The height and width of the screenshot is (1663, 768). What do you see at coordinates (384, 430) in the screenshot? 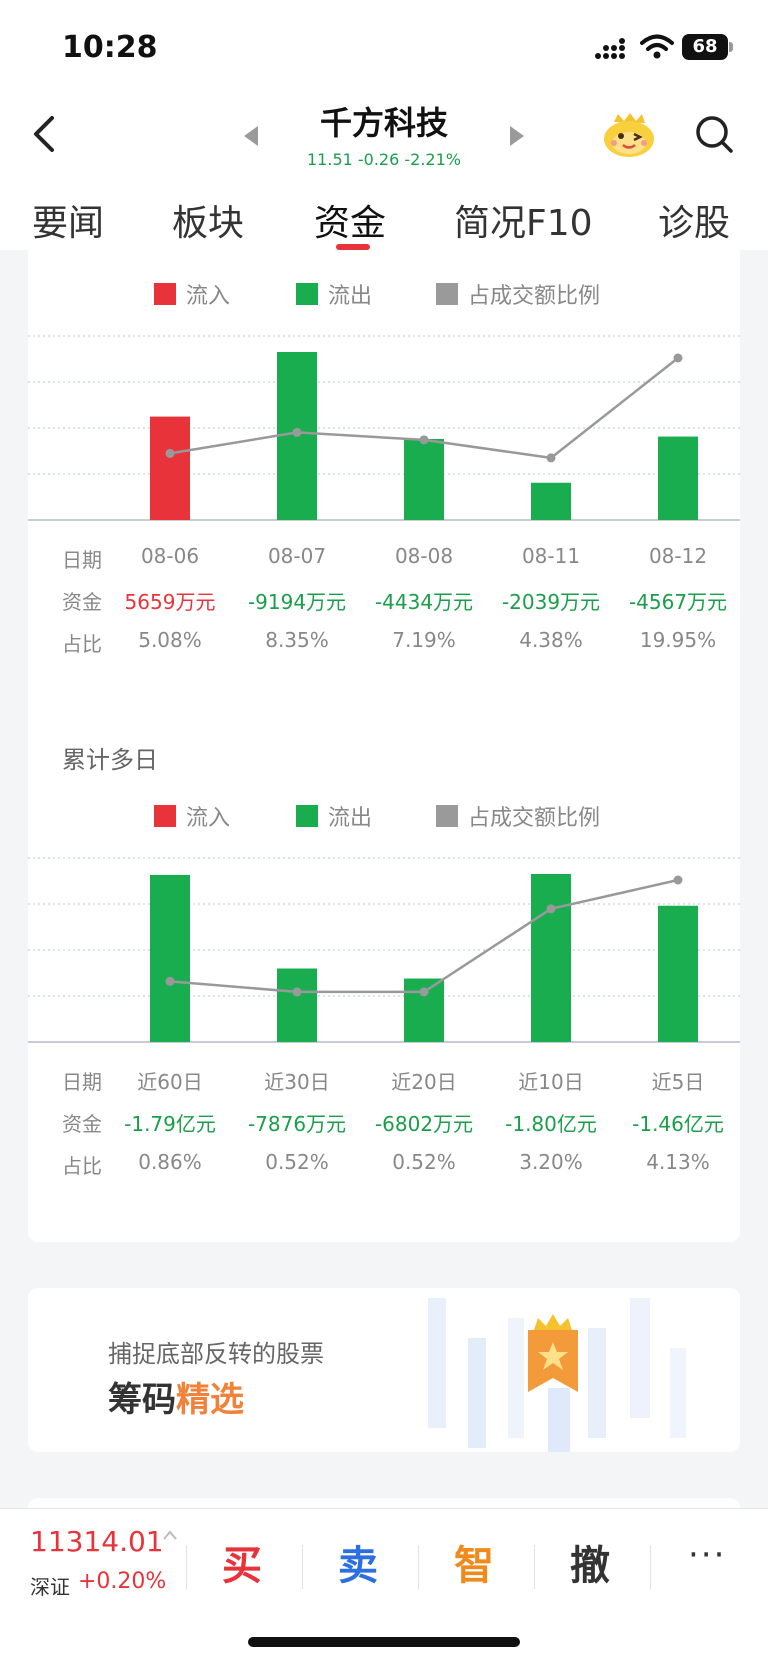
I see `daily-fund-chart` at bounding box center [384, 430].